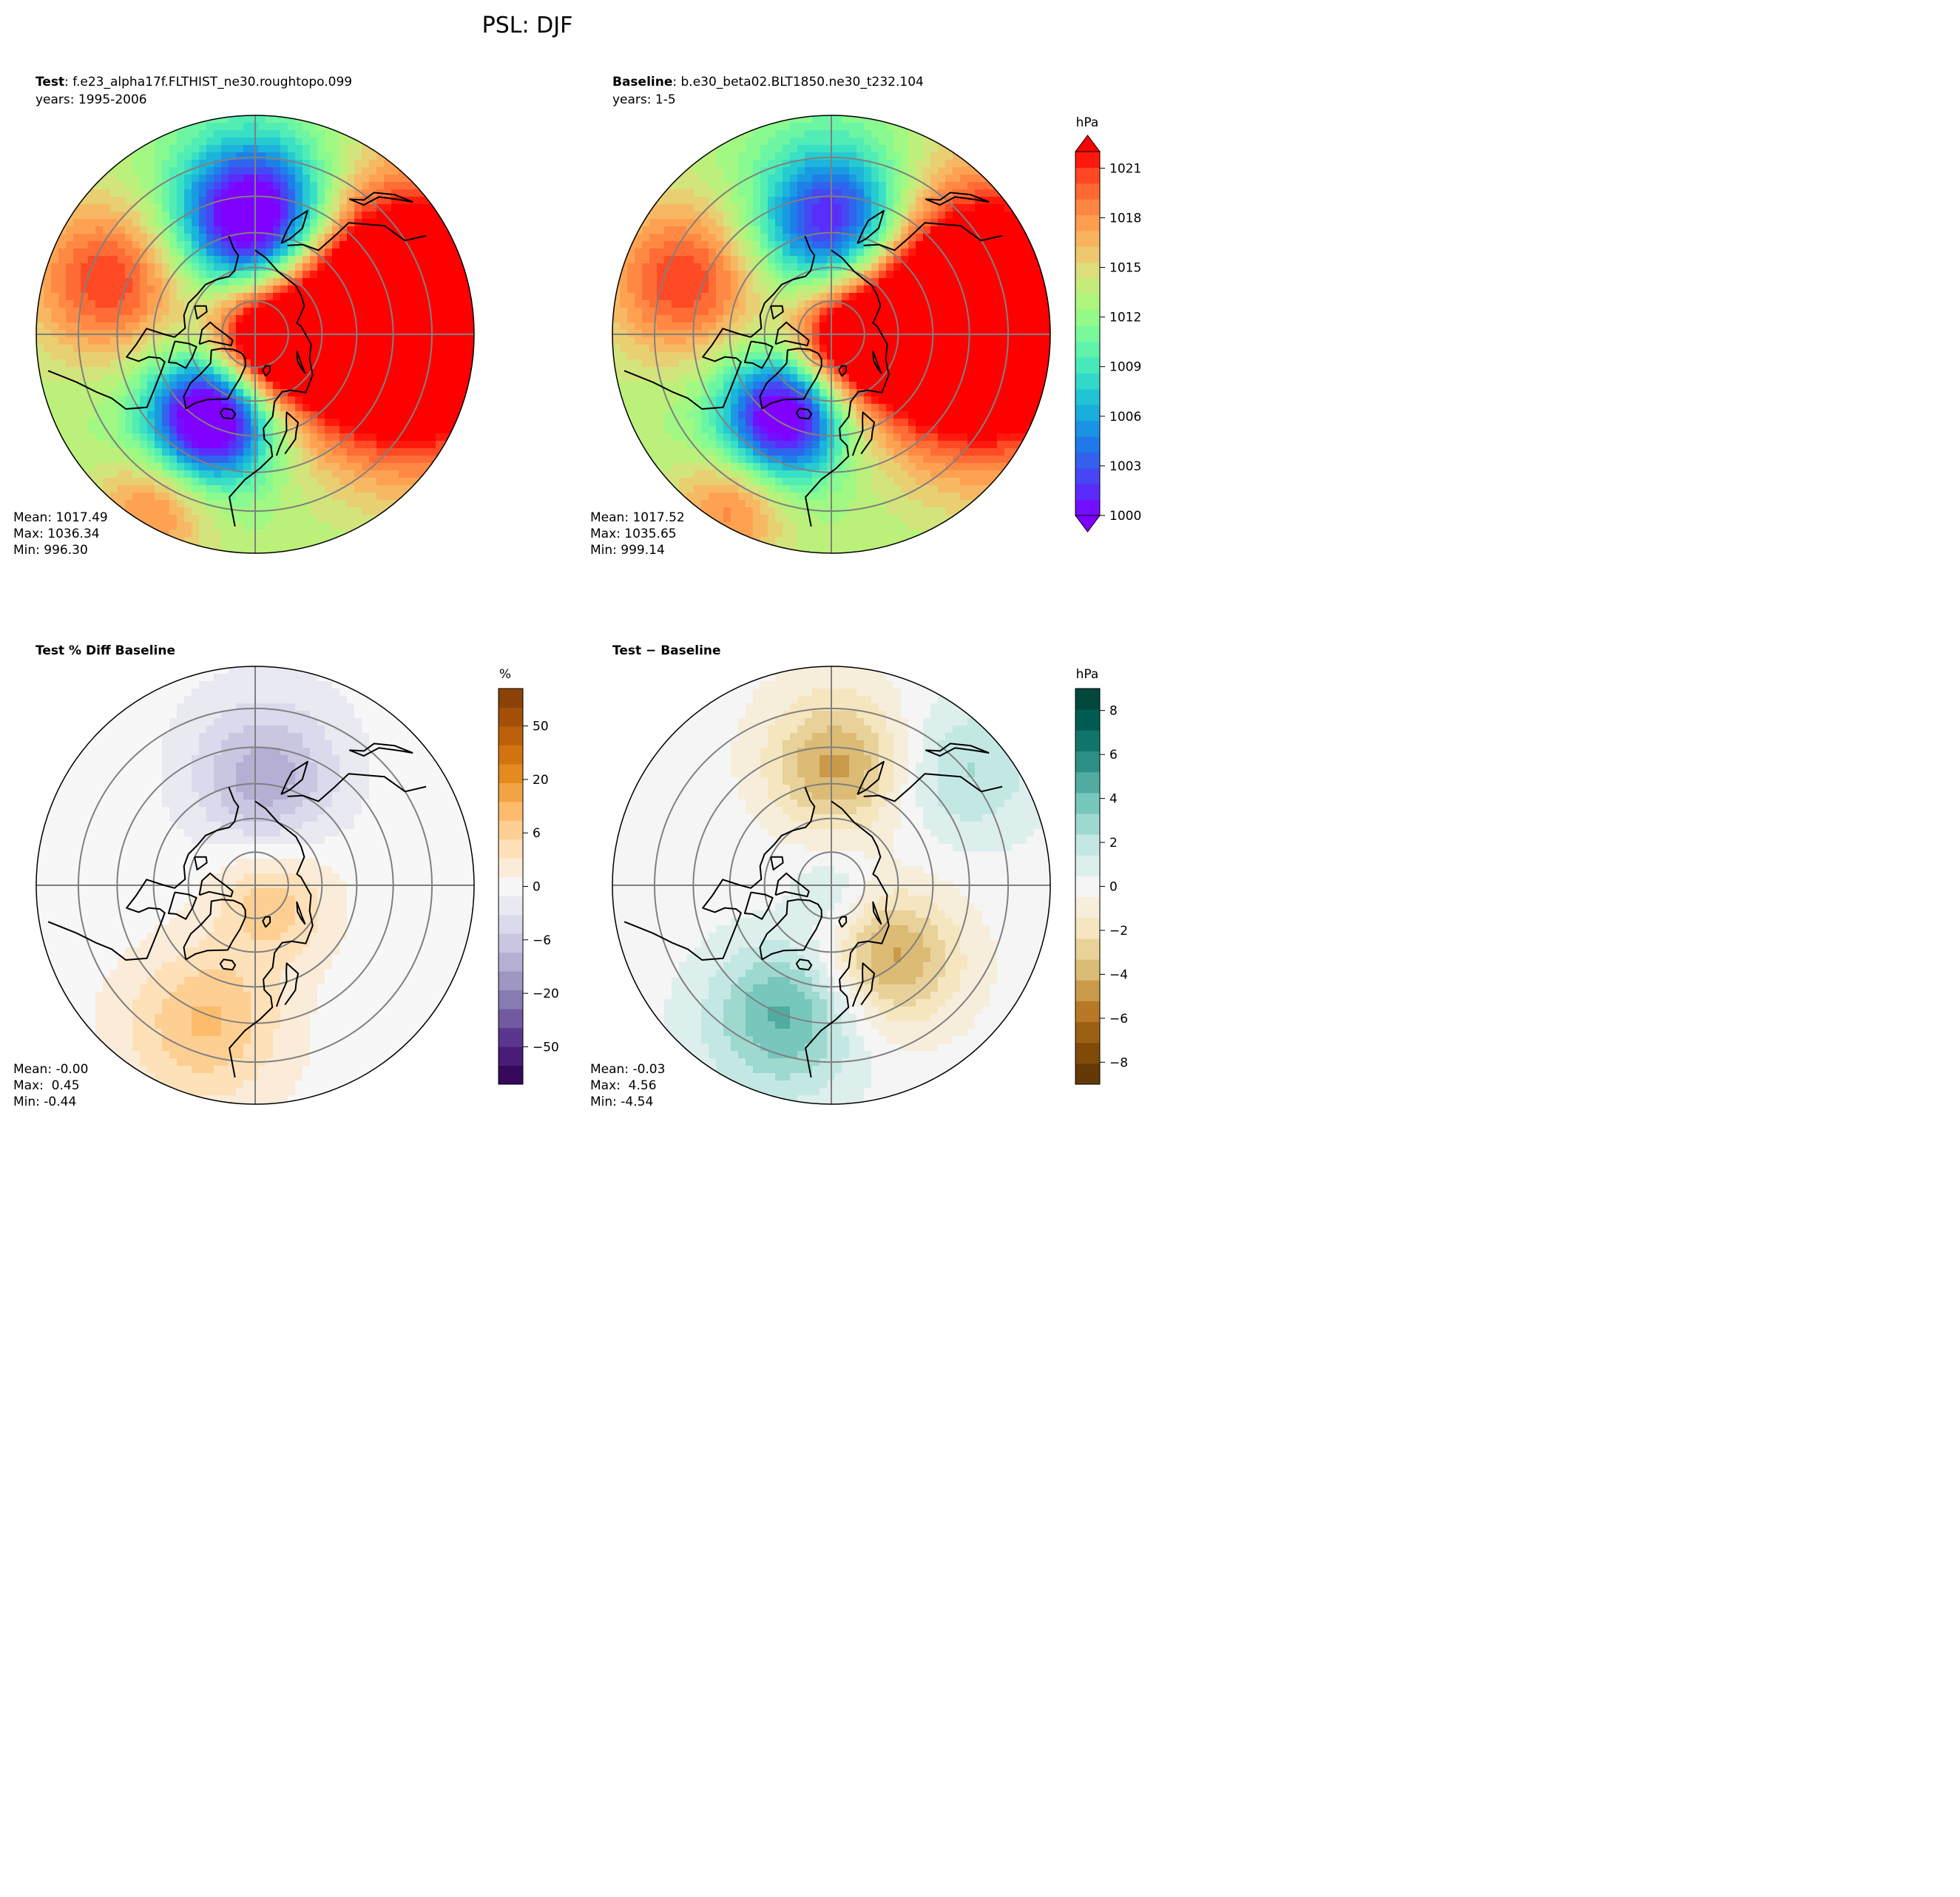 The height and width of the screenshot is (1897, 1960). Describe the element at coordinates (527, 25) in the screenshot. I see `figure-title: PSL: DJF` at that location.